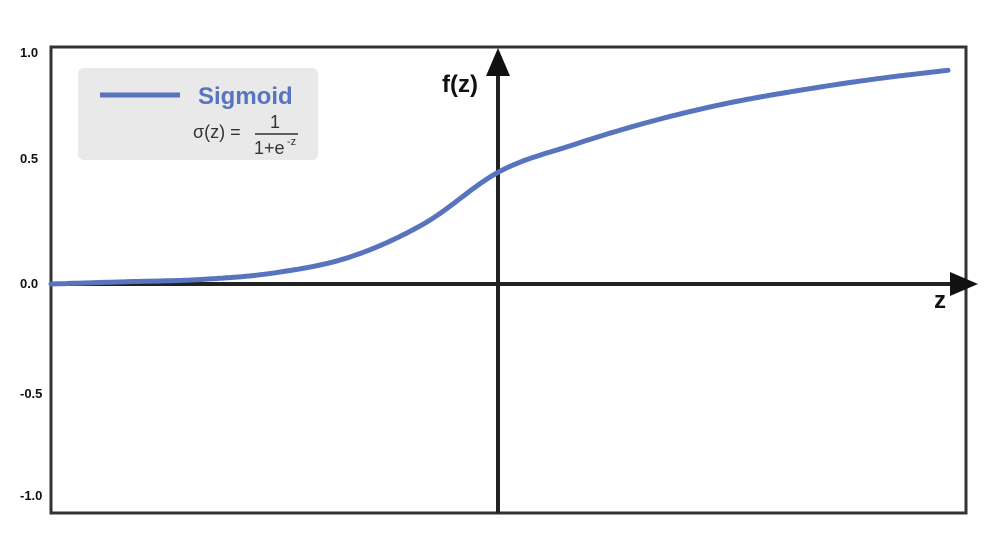 The width and height of the screenshot is (1000, 541). Describe the element at coordinates (498, 62) in the screenshot. I see `y-axis-arrow` at that location.